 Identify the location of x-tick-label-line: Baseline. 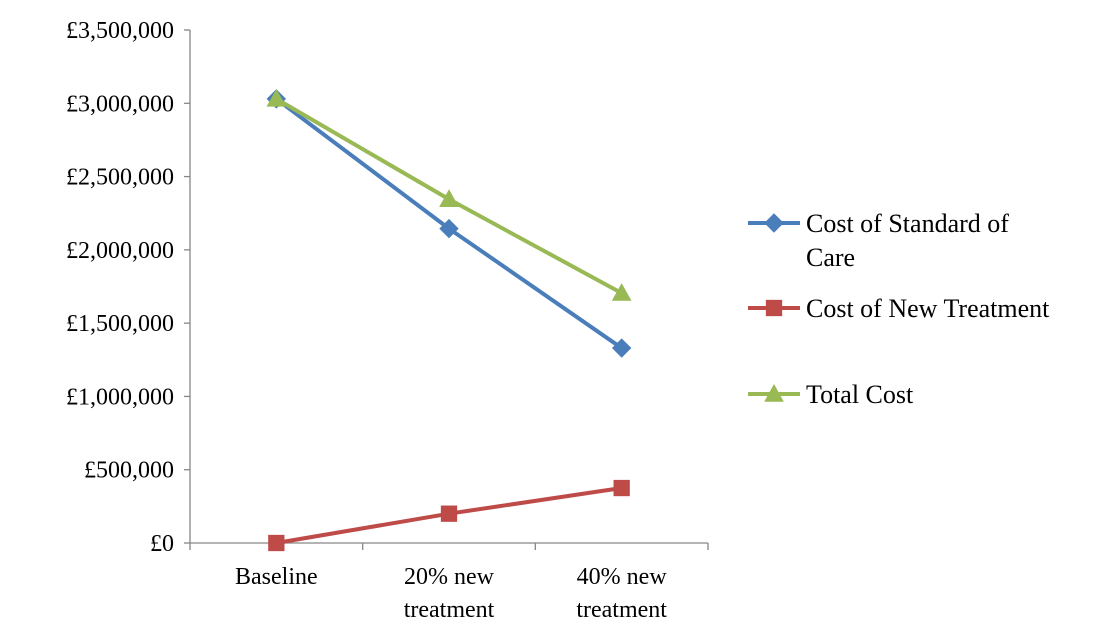
(276, 577).